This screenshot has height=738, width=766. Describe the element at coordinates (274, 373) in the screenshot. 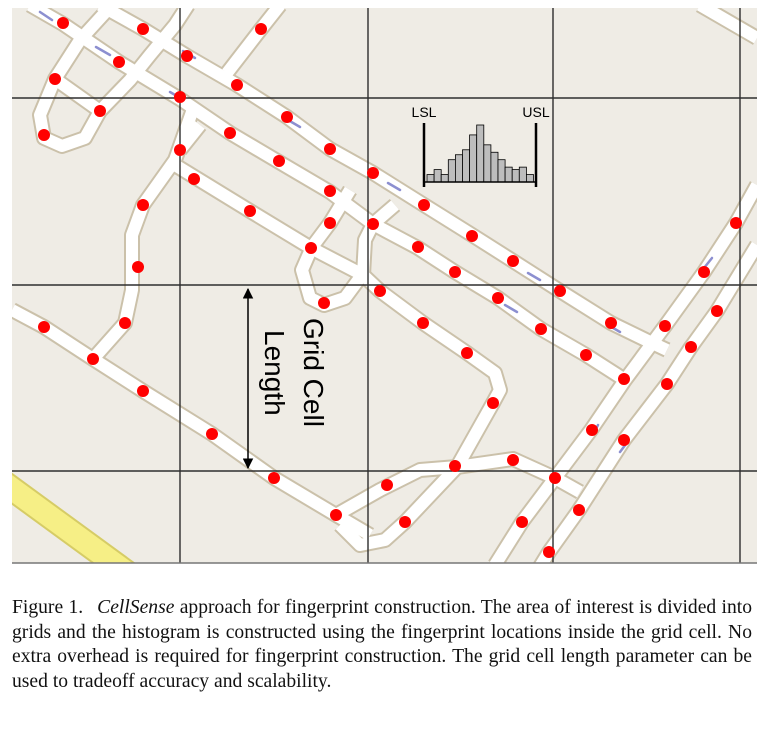

I see `grid-cell-label-line2: Length` at that location.